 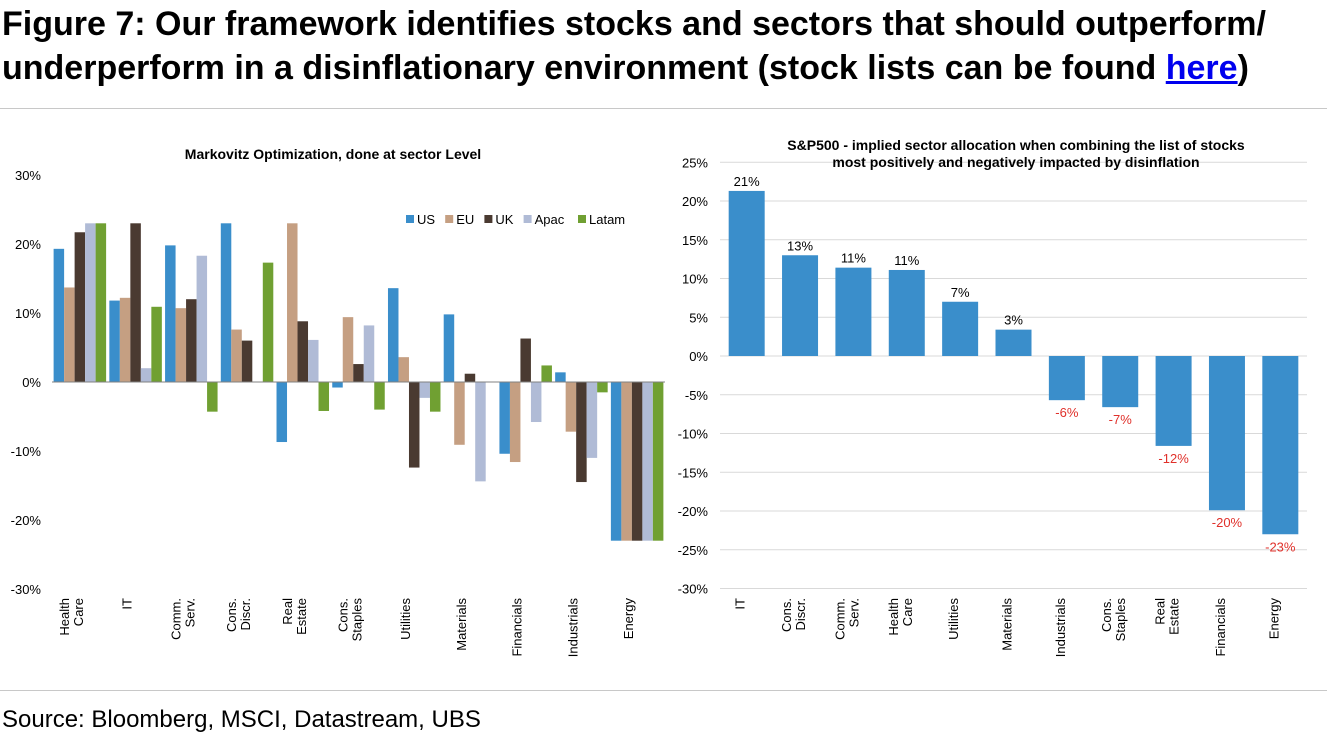 I want to click on left-x-tick-label: Financials, so click(x=517, y=627).